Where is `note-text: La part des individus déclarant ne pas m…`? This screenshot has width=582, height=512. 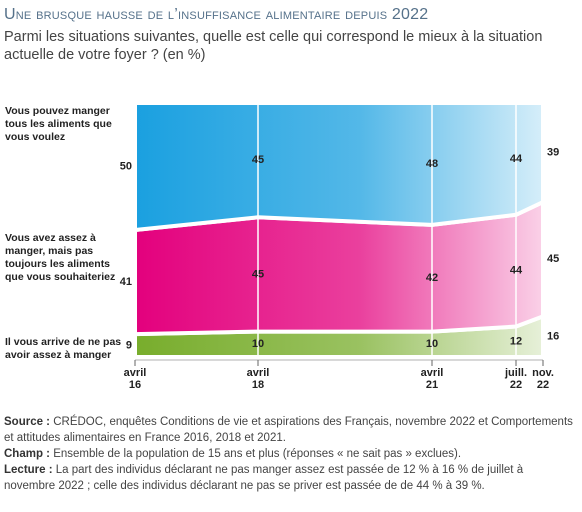 note-text: La part des individus déclarant ne pas m… is located at coordinates (264, 478).